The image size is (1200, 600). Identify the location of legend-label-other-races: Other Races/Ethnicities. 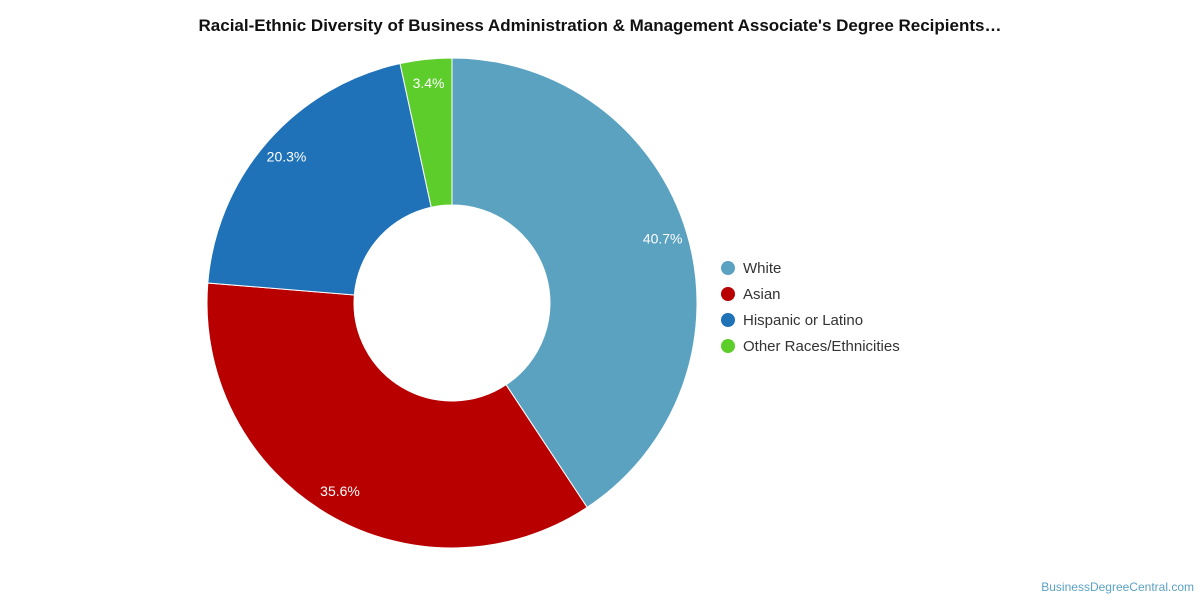
(821, 346).